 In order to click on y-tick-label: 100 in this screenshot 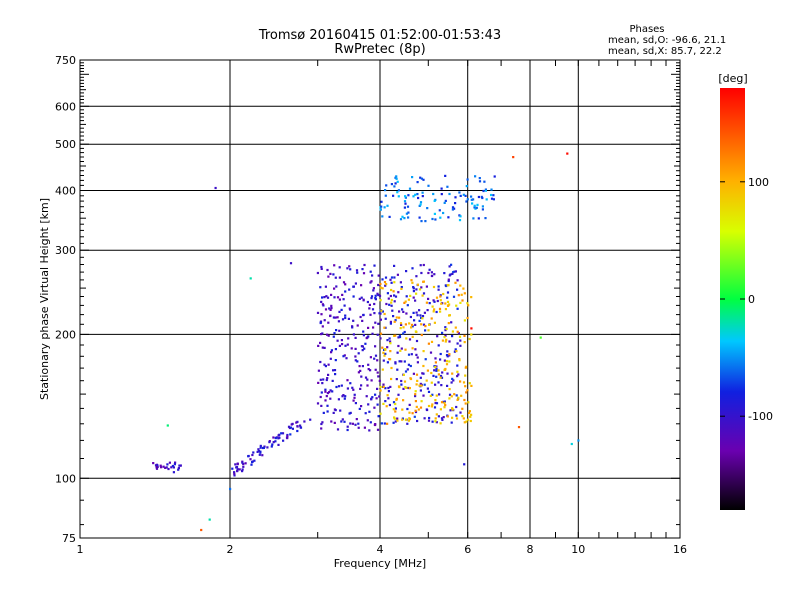, I will do `click(65, 478)`.